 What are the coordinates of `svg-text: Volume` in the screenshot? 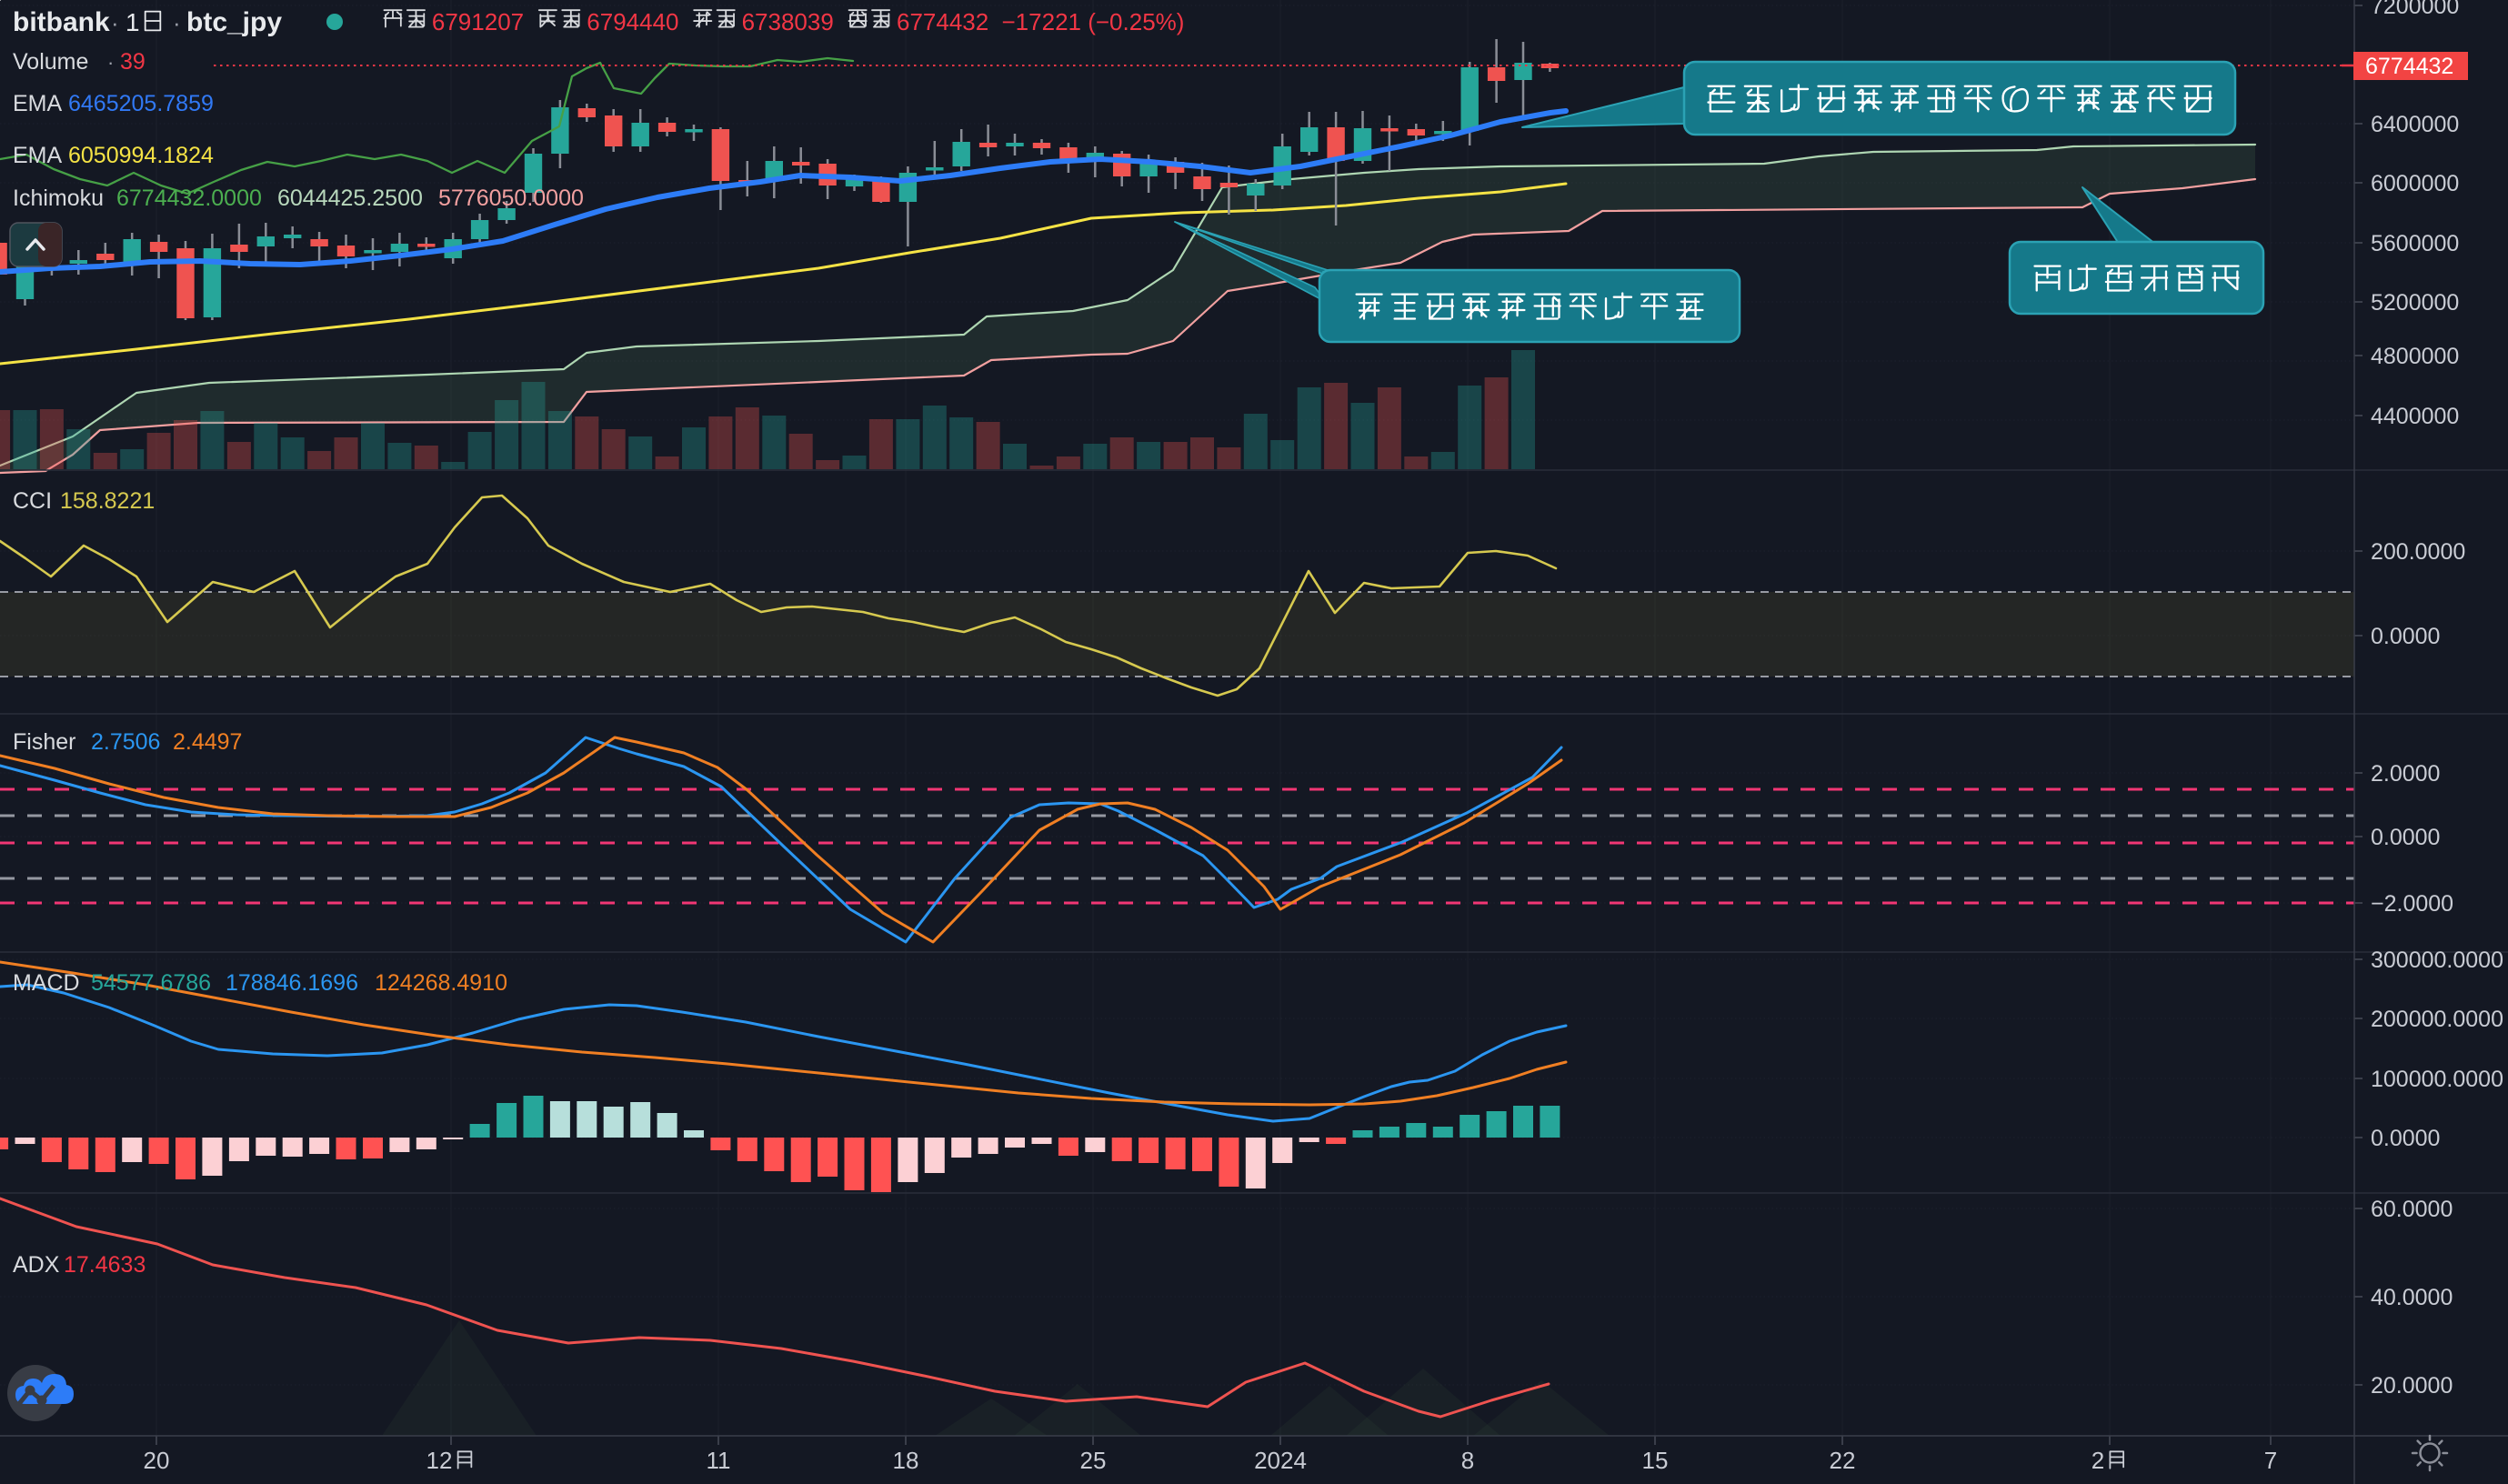 It's located at (50, 62).